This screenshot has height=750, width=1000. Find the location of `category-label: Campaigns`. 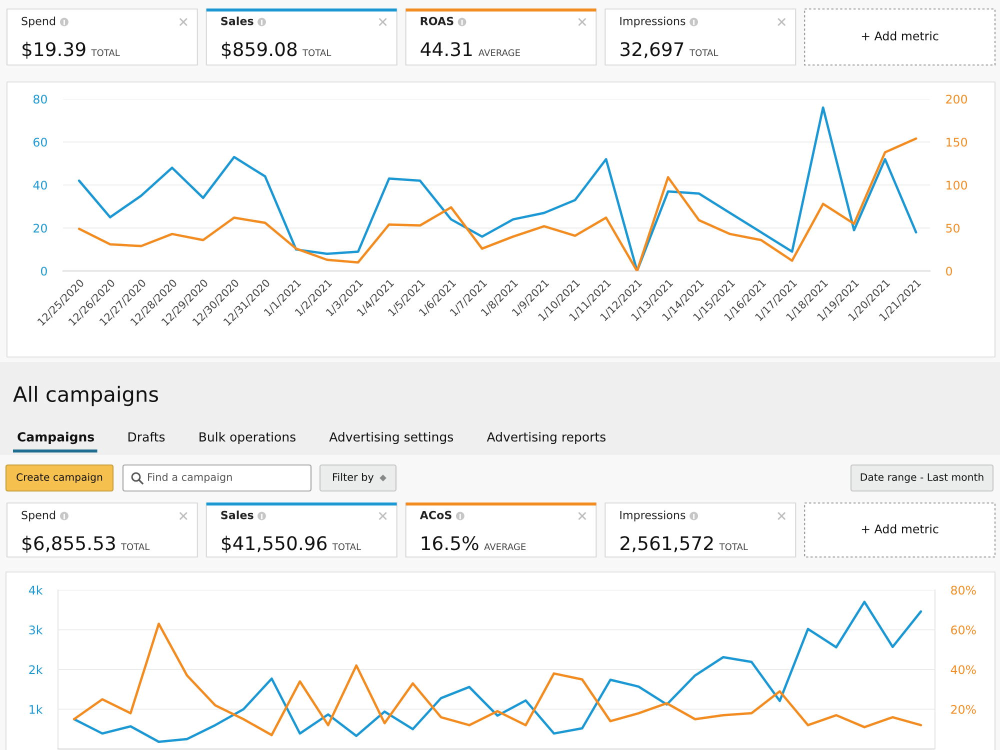

category-label: Campaigns is located at coordinates (56, 438).